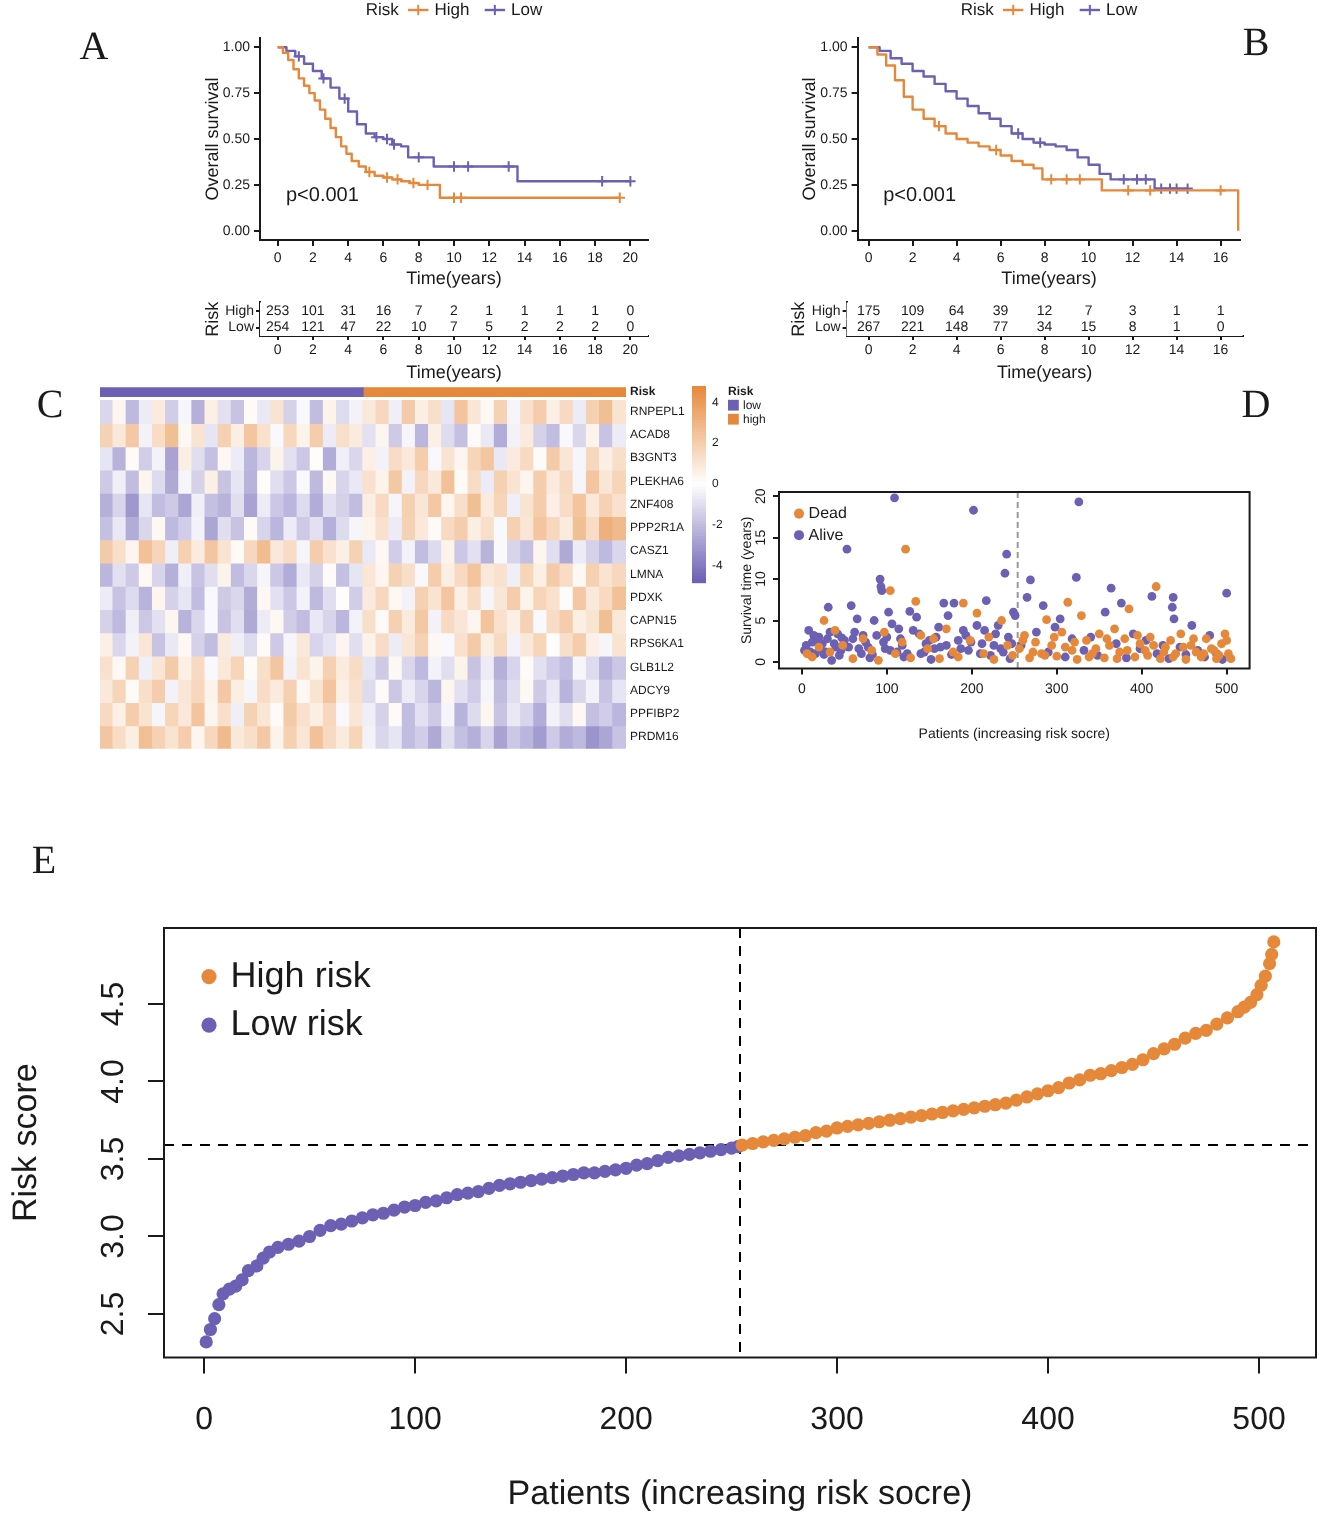 This screenshot has width=1324, height=1524. What do you see at coordinates (740, 1493) in the screenshot?
I see `x-axis-title: Patients (increasing risk socre)` at bounding box center [740, 1493].